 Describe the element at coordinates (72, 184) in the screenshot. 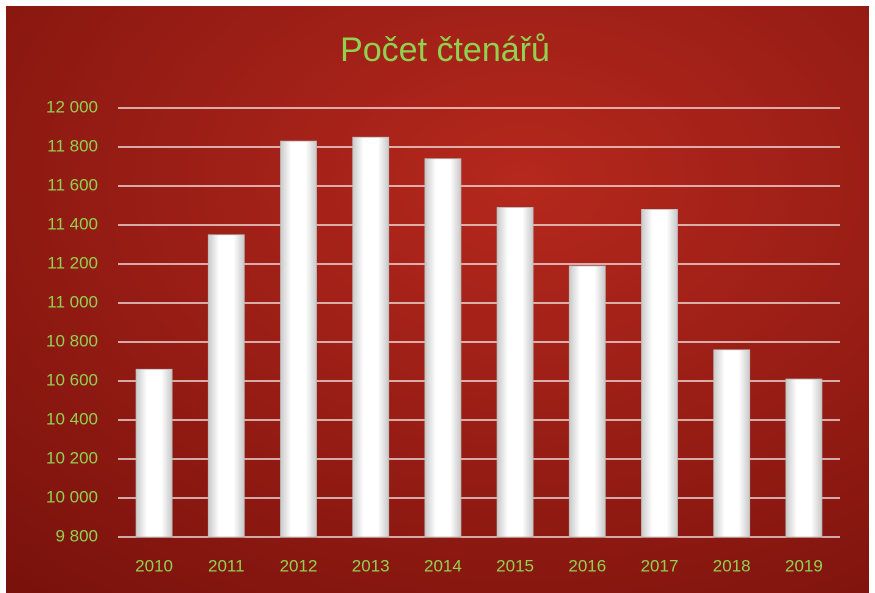

I see `y-tick-label: 11 600` at that location.